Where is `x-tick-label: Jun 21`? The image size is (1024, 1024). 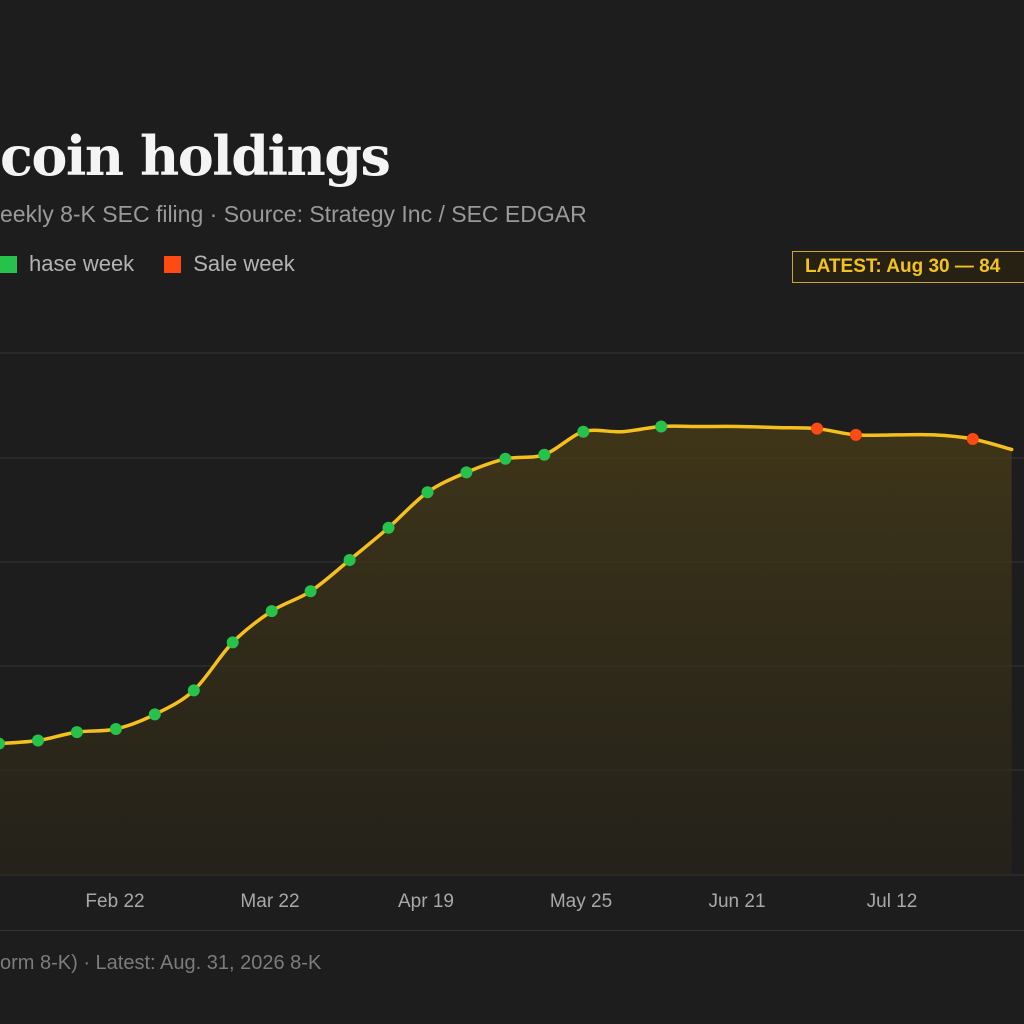
x-tick-label: Jun 21 is located at coordinates (736, 901).